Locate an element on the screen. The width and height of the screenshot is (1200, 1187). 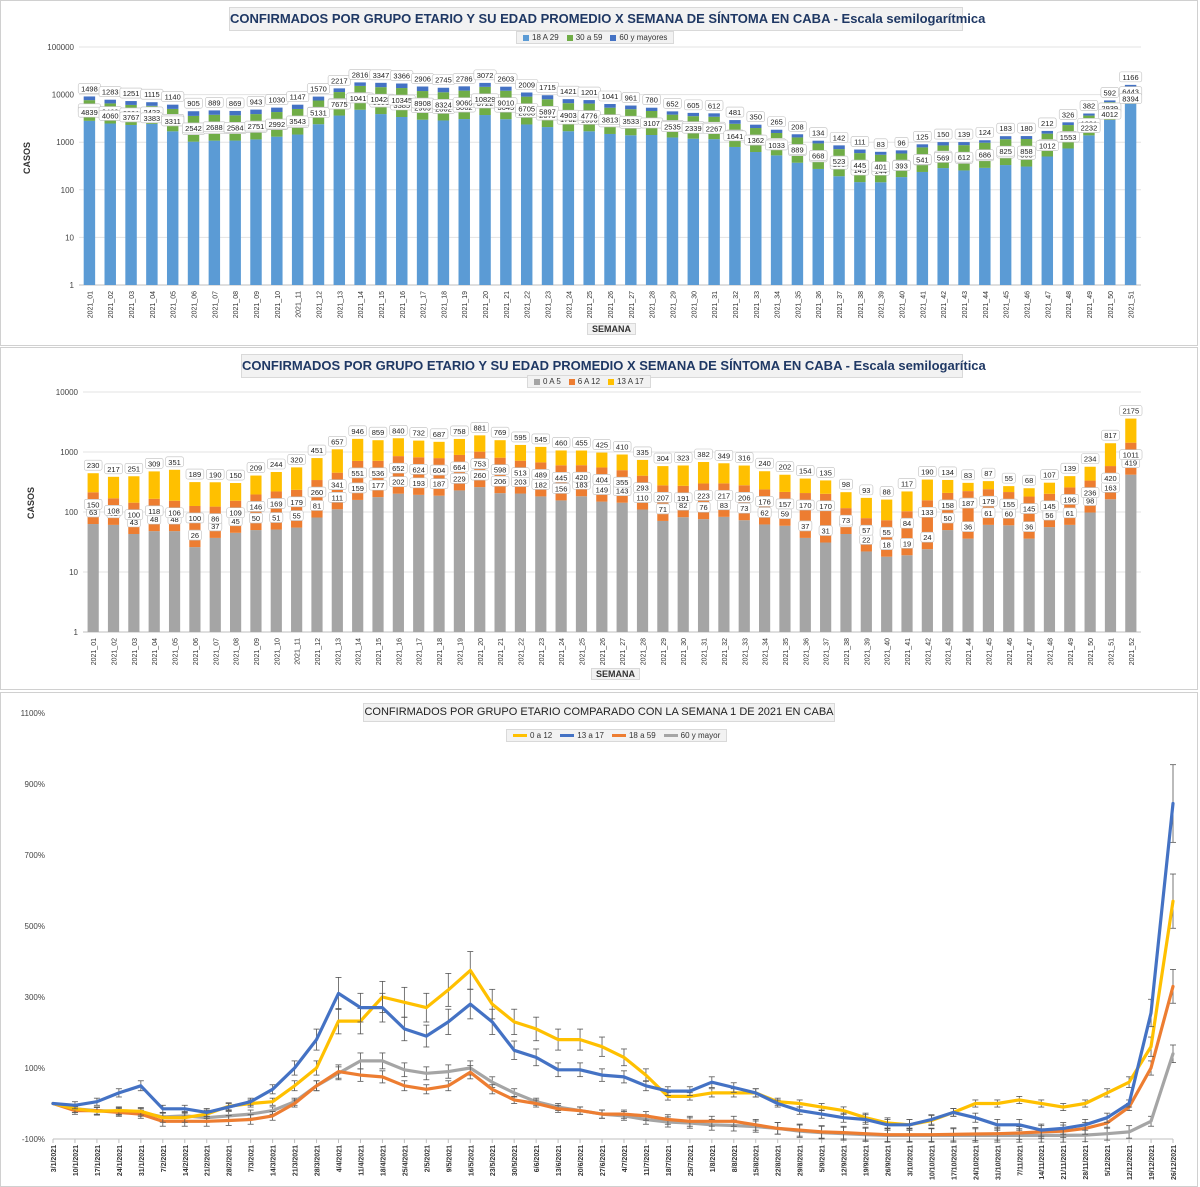
data-label: 686 is located at coordinates (985, 155).